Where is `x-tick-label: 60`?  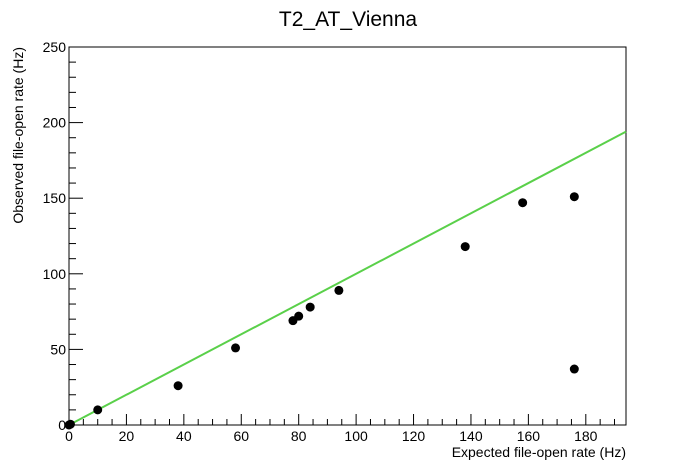 x-tick-label: 60 is located at coordinates (241, 436).